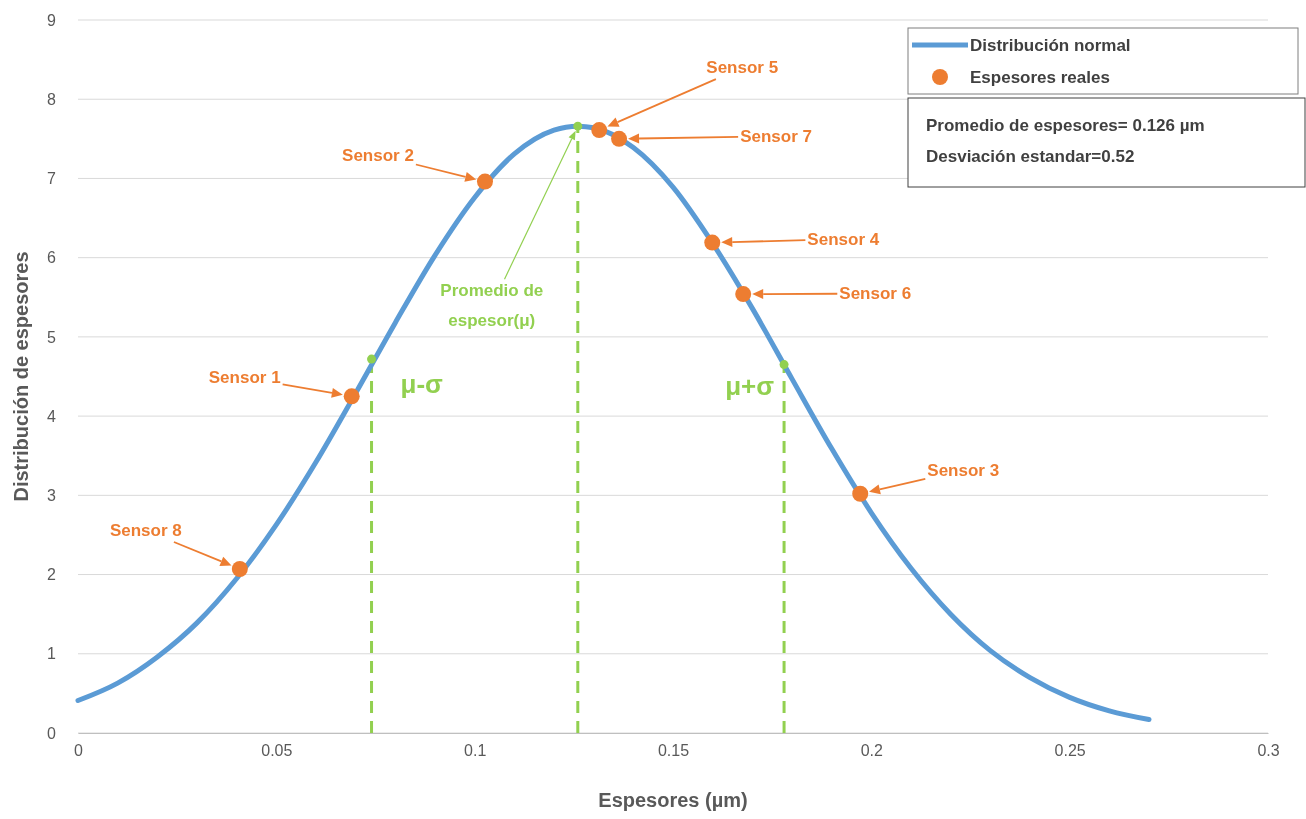 This screenshot has width=1306, height=819. I want to click on x-tick-label: 0.15, so click(673, 751).